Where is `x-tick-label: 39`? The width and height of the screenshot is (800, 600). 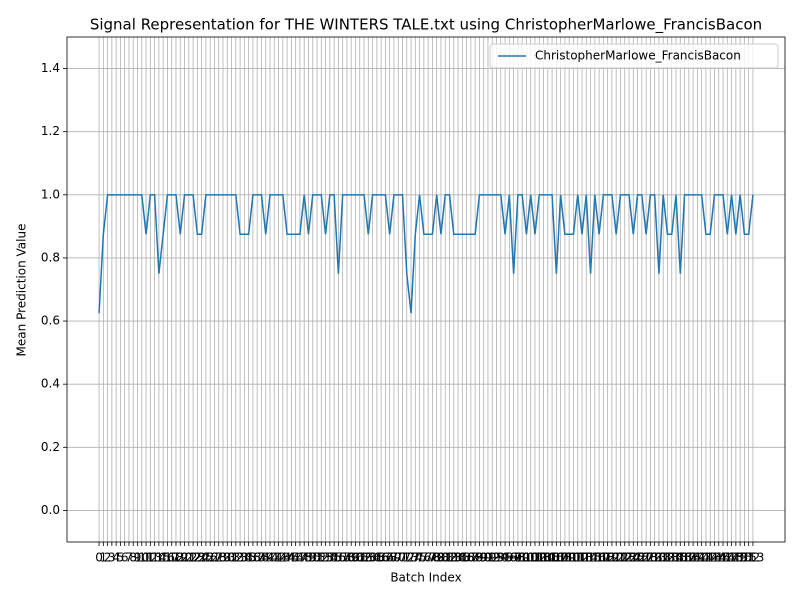 x-tick-label: 39 is located at coordinates (265, 558).